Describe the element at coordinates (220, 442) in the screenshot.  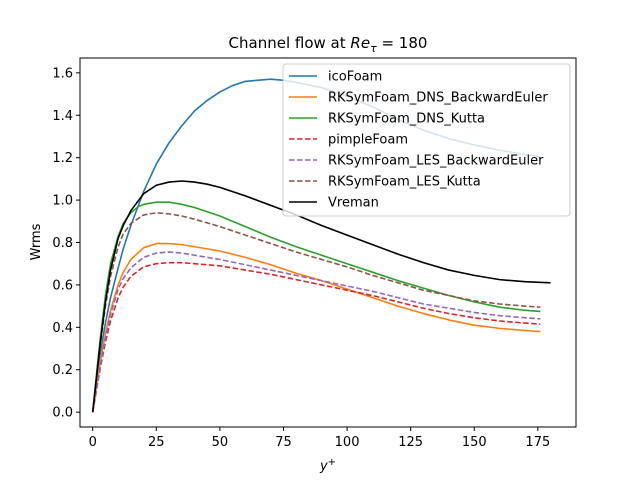
I see `x-tick-label: 50` at that location.